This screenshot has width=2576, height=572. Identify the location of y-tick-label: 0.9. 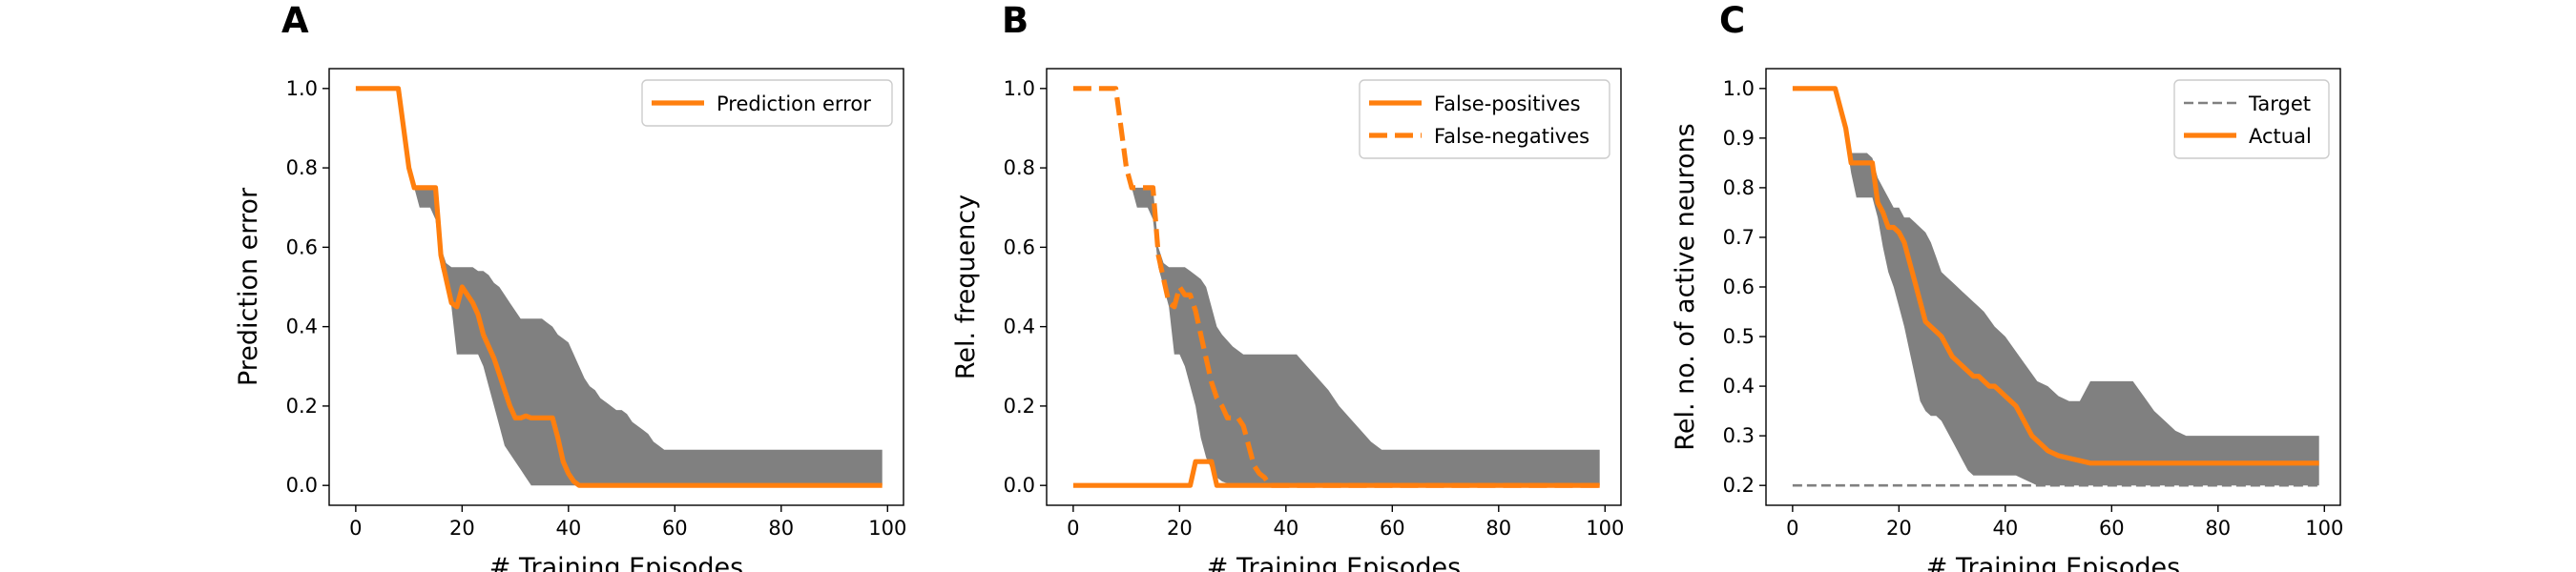
(1739, 139).